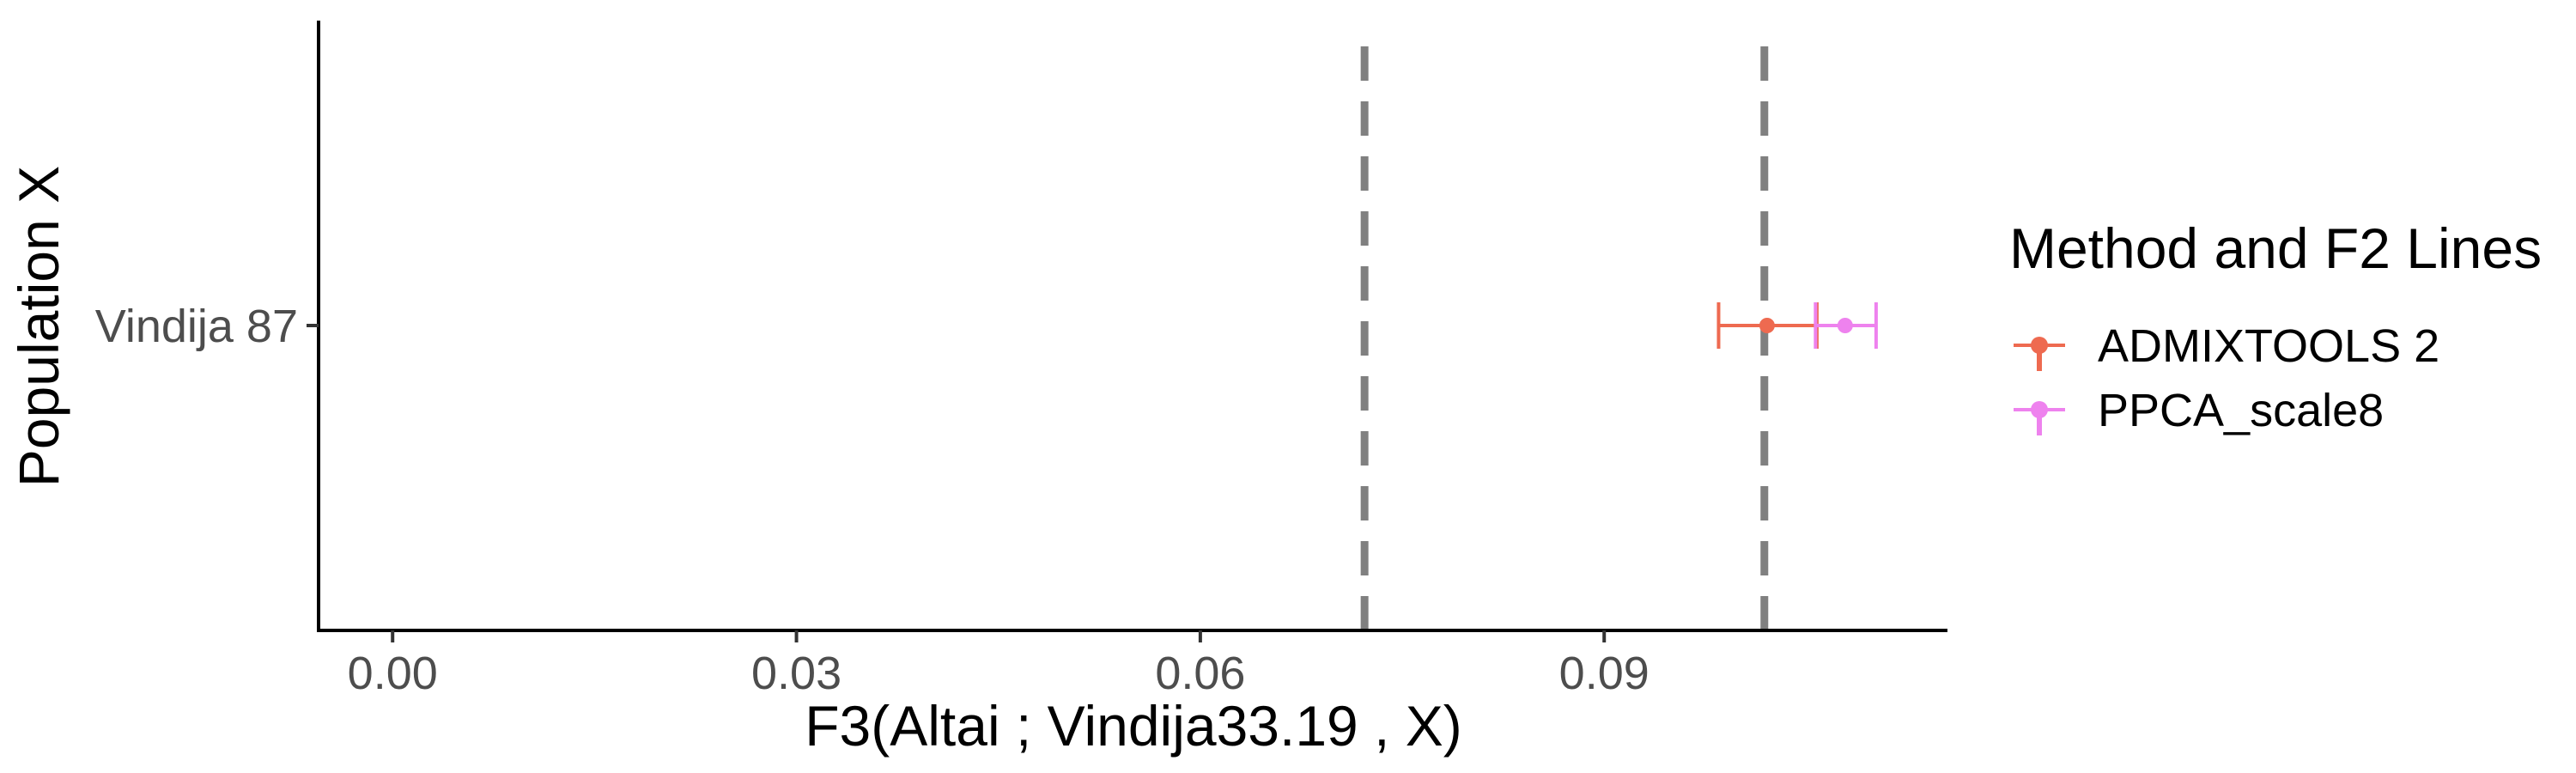 This screenshot has width=2576, height=773. What do you see at coordinates (2241, 410) in the screenshot?
I see `legend-label-2: PPCA_scale8` at bounding box center [2241, 410].